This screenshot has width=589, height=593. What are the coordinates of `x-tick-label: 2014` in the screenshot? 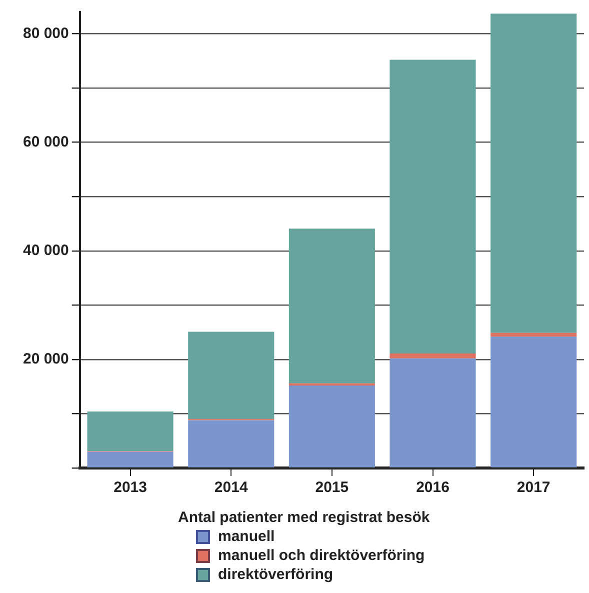 It's located at (231, 487).